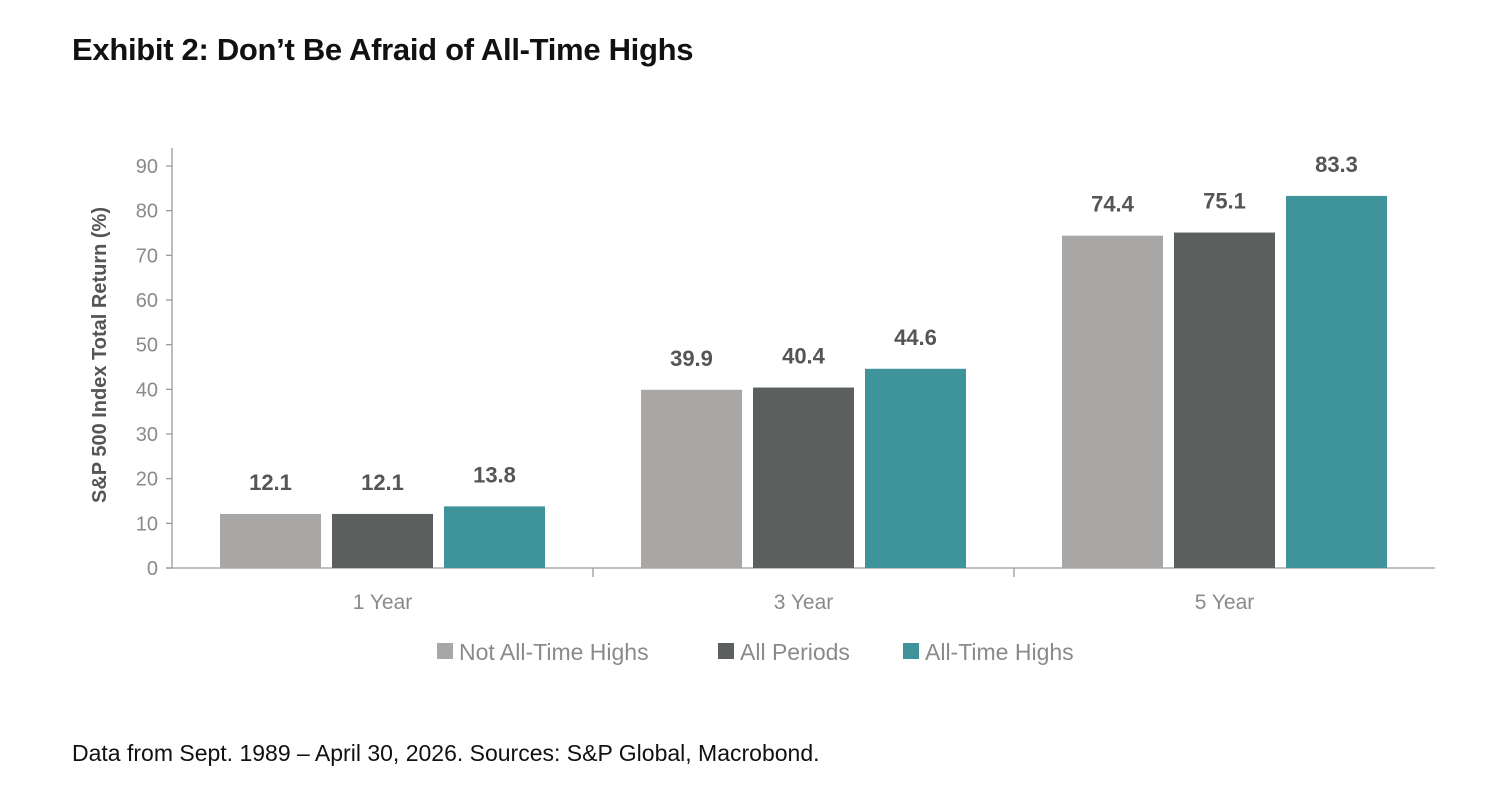 This screenshot has height=796, width=1494. I want to click on y-tick-label: 20, so click(147, 480).